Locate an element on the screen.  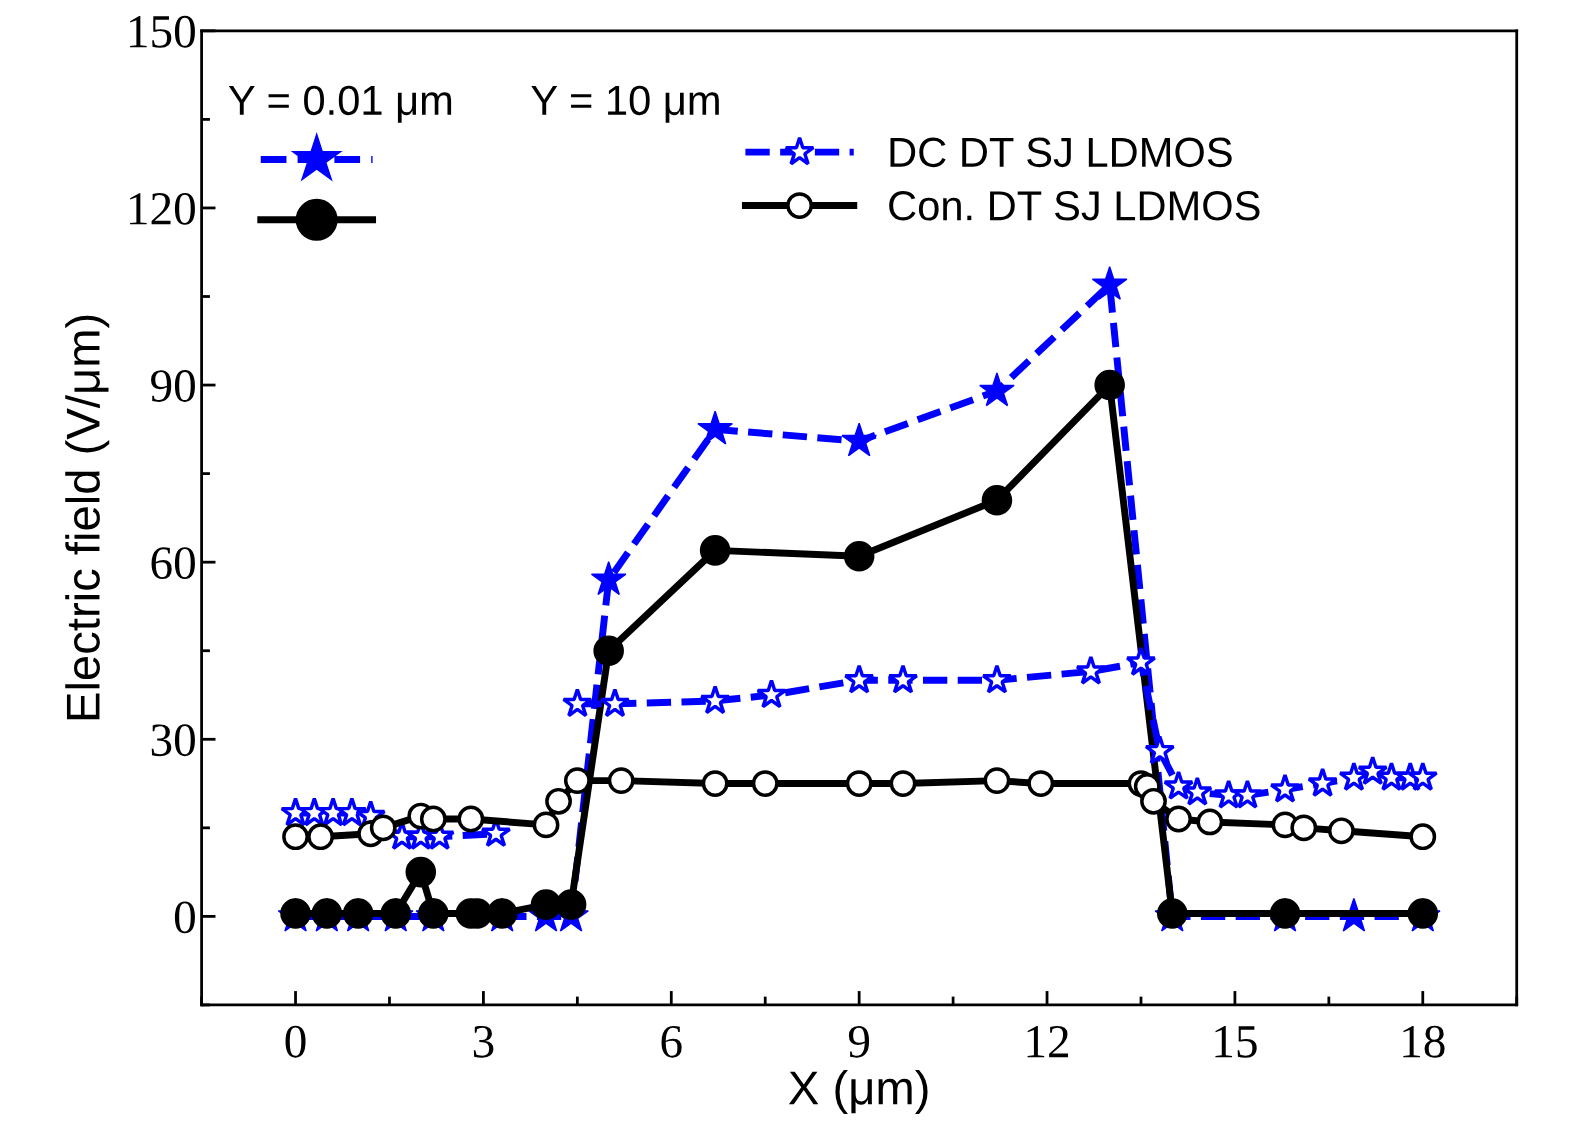
legend-label: Con. DT SJ LDMOS is located at coordinates (1074, 206).